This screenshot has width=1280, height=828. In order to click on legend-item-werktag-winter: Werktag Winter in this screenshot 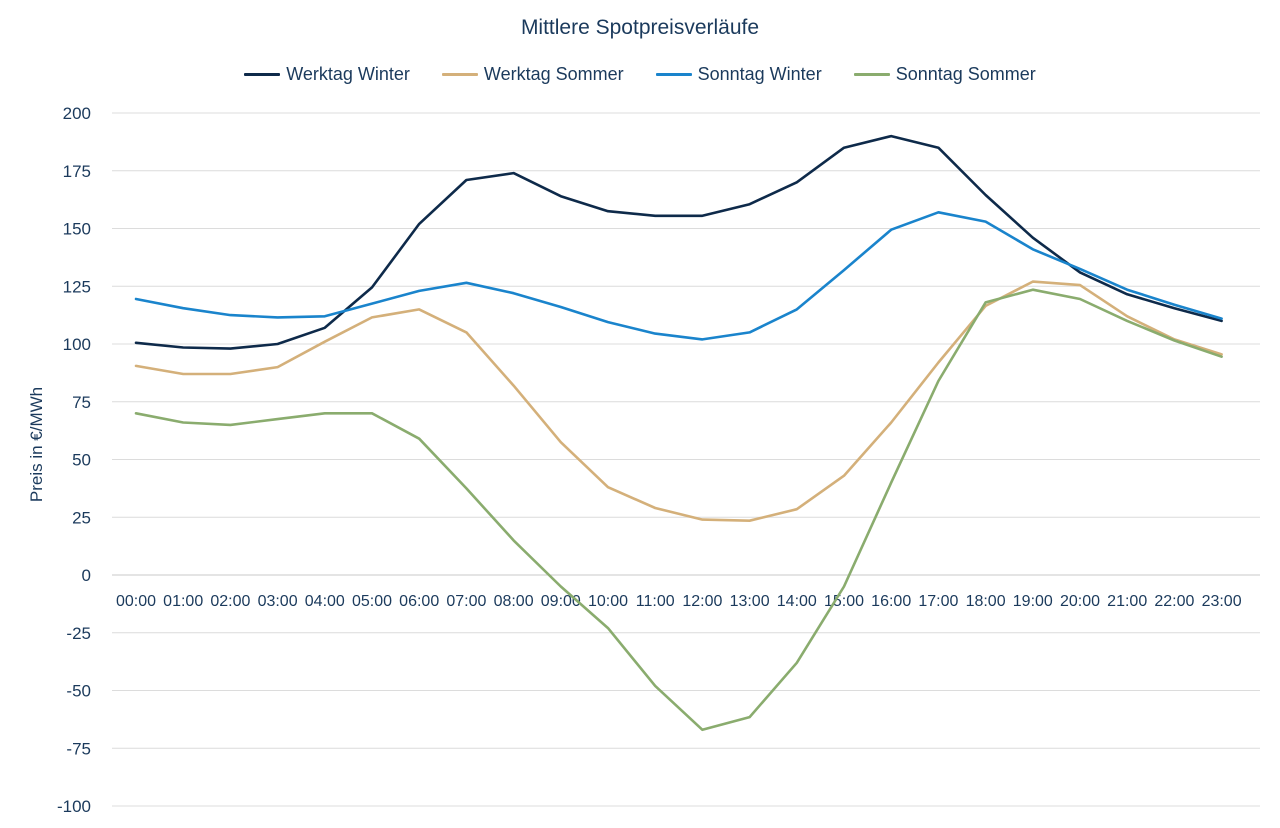, I will do `click(327, 74)`.